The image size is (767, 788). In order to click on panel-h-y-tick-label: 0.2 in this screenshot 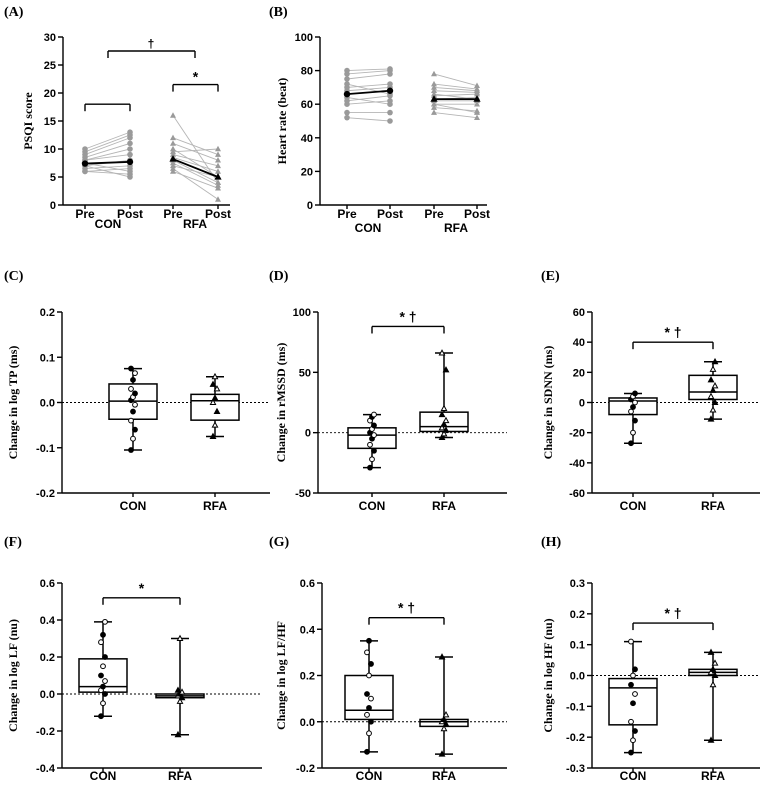, I will do `click(577, 615)`.